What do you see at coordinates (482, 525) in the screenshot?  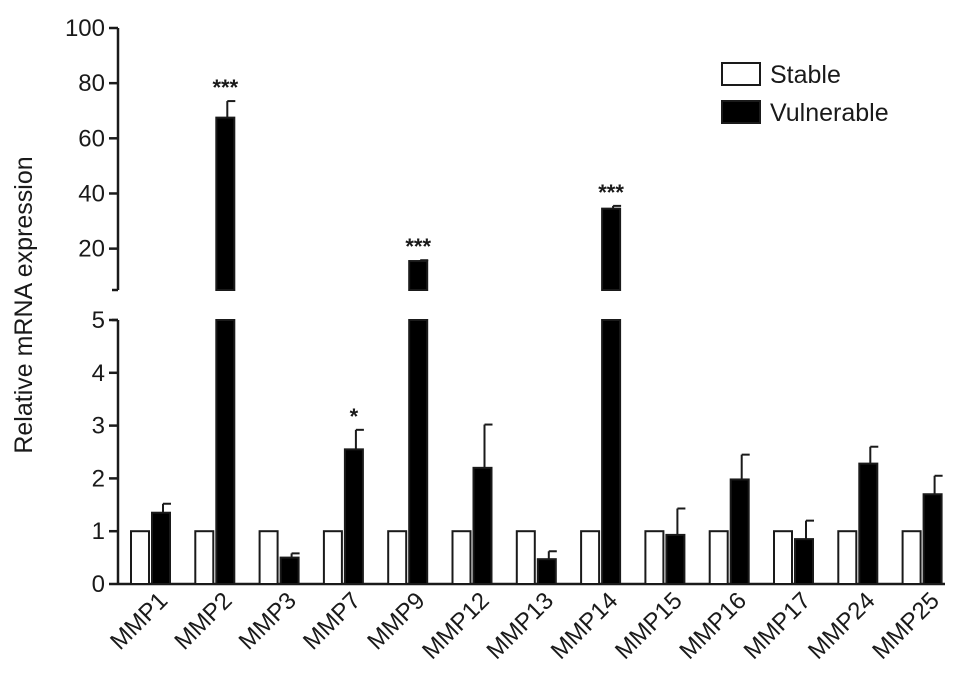 I see `bar-vulnerable-mmp12` at bounding box center [482, 525].